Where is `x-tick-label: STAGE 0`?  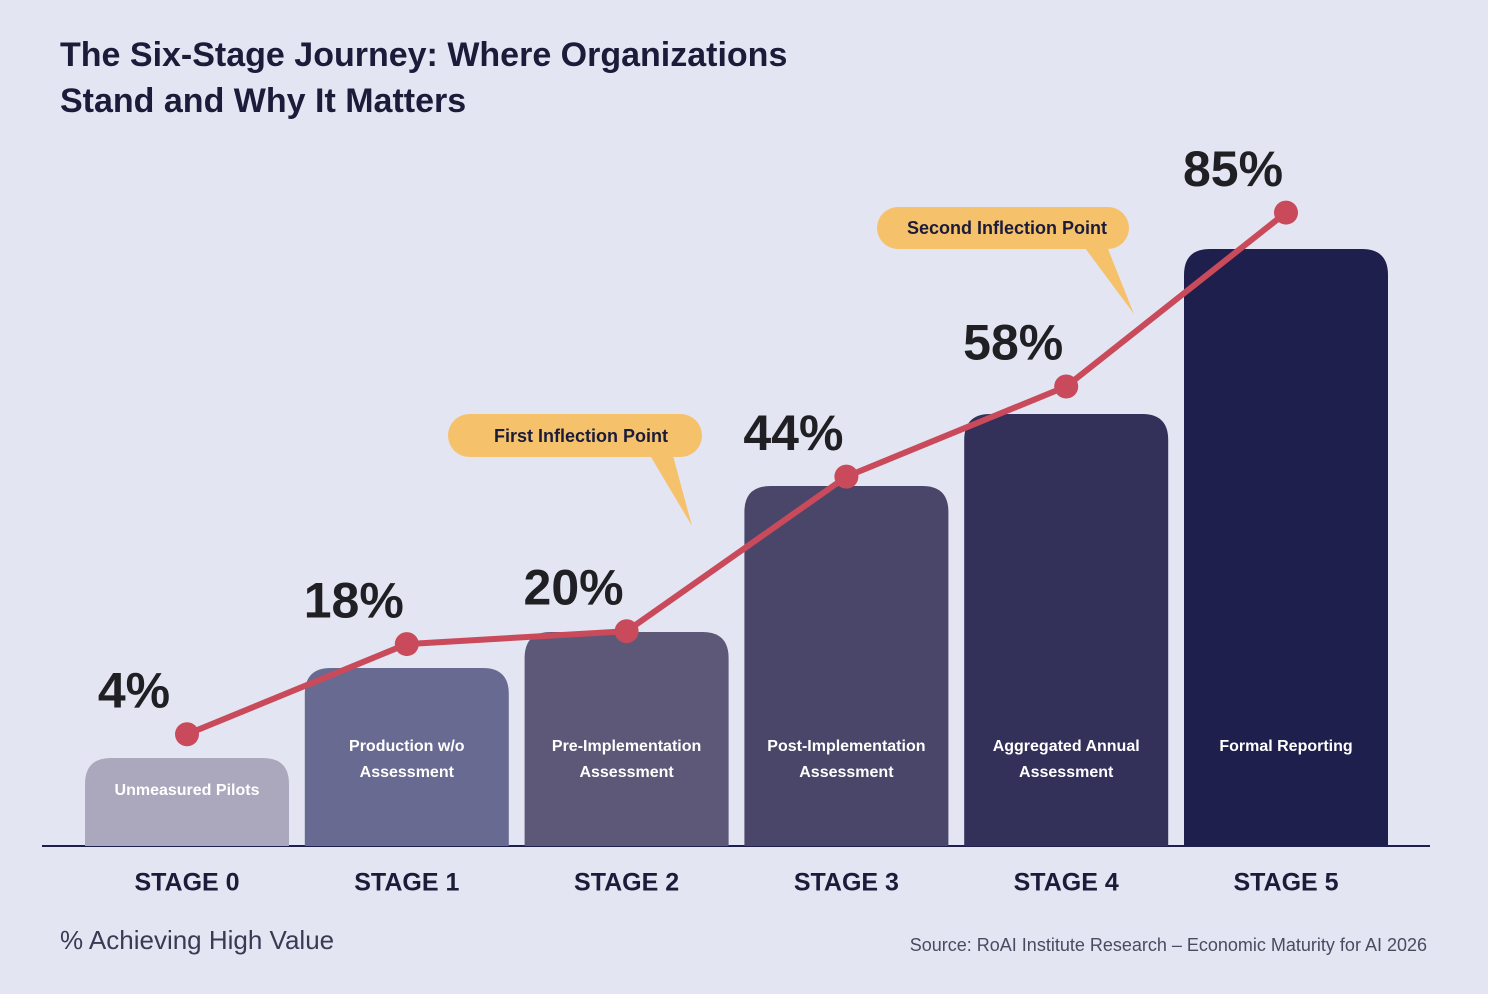 x-tick-label: STAGE 0 is located at coordinates (186, 883).